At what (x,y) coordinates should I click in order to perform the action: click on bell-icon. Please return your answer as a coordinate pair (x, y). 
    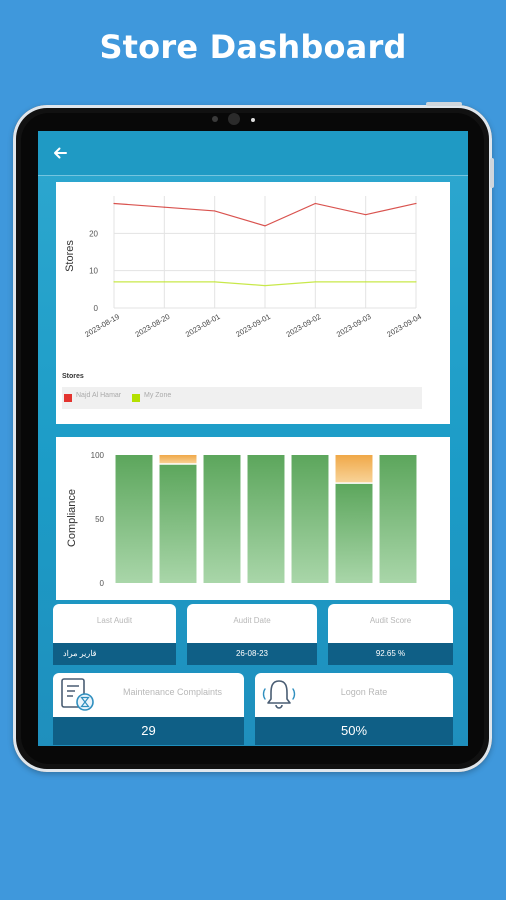
    Looking at the image, I should click on (279, 694).